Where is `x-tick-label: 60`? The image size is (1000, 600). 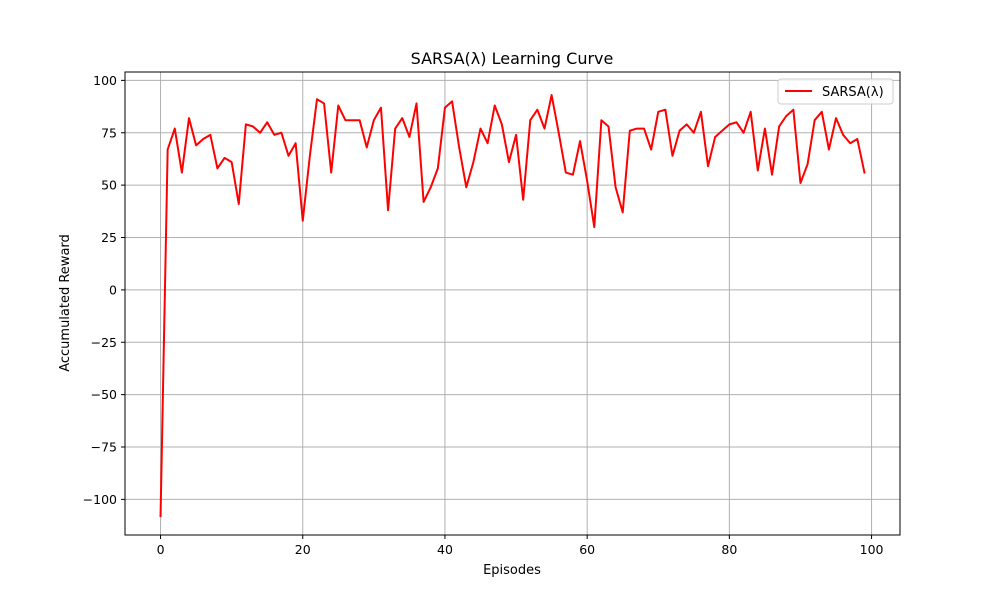 x-tick-label: 60 is located at coordinates (587, 549).